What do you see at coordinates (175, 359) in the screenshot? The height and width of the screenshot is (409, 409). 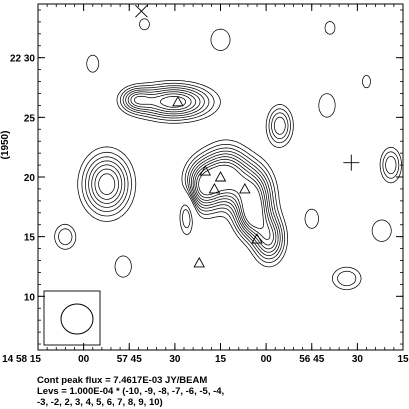 I see `x-tick-label-4: 30` at bounding box center [175, 359].